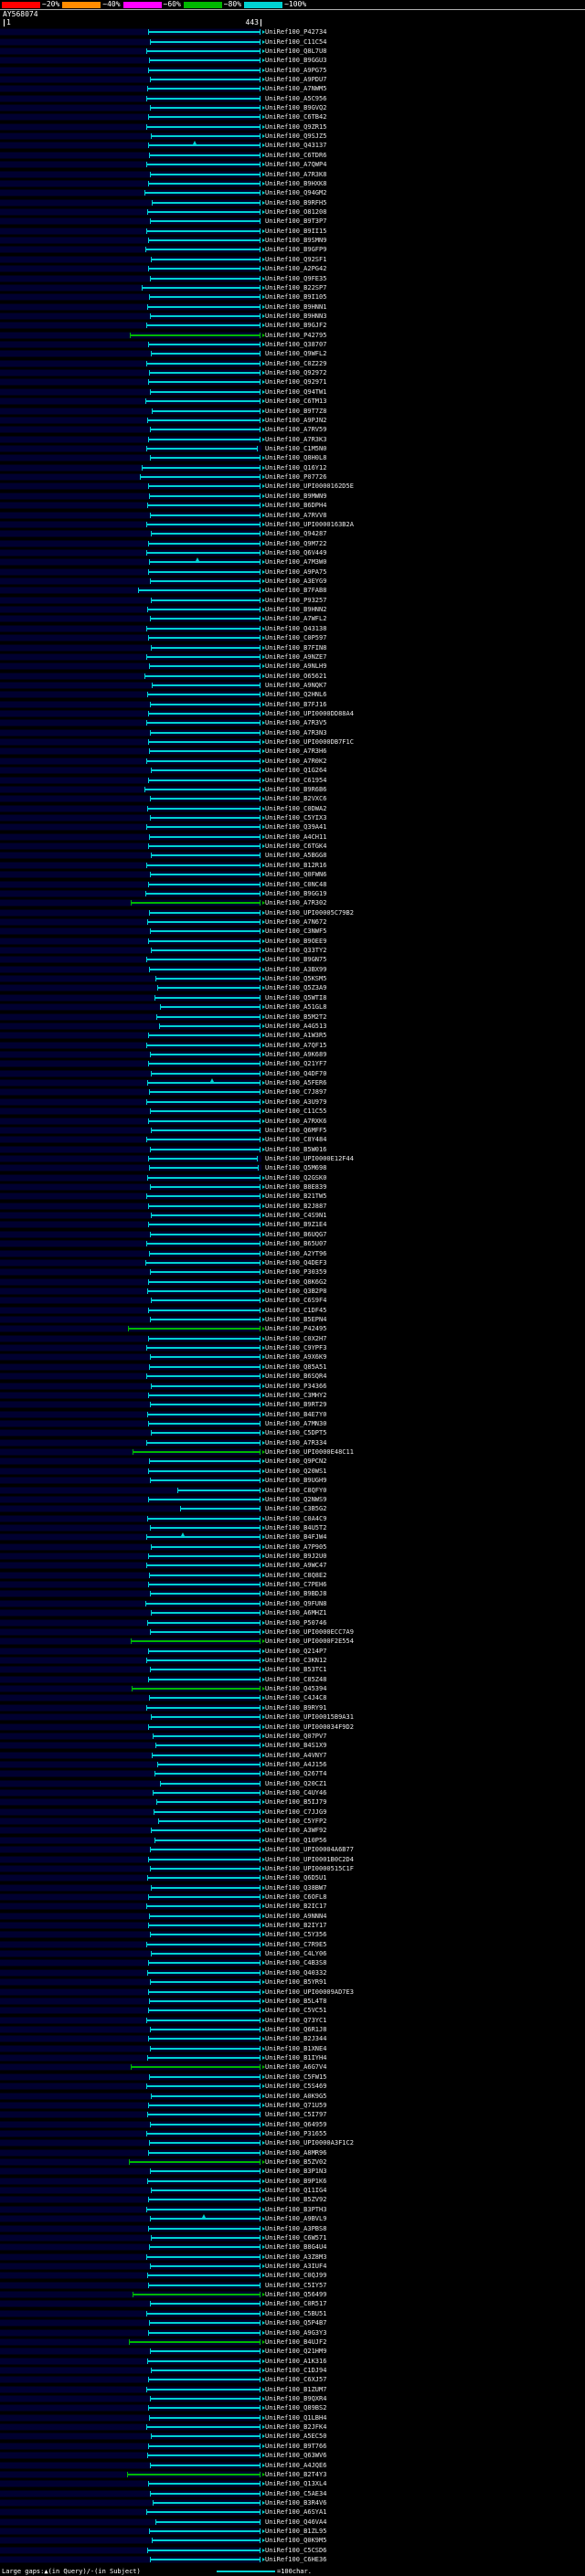  I want to click on hit-label: UniRef100_Q4DF70, so click(296, 1073).